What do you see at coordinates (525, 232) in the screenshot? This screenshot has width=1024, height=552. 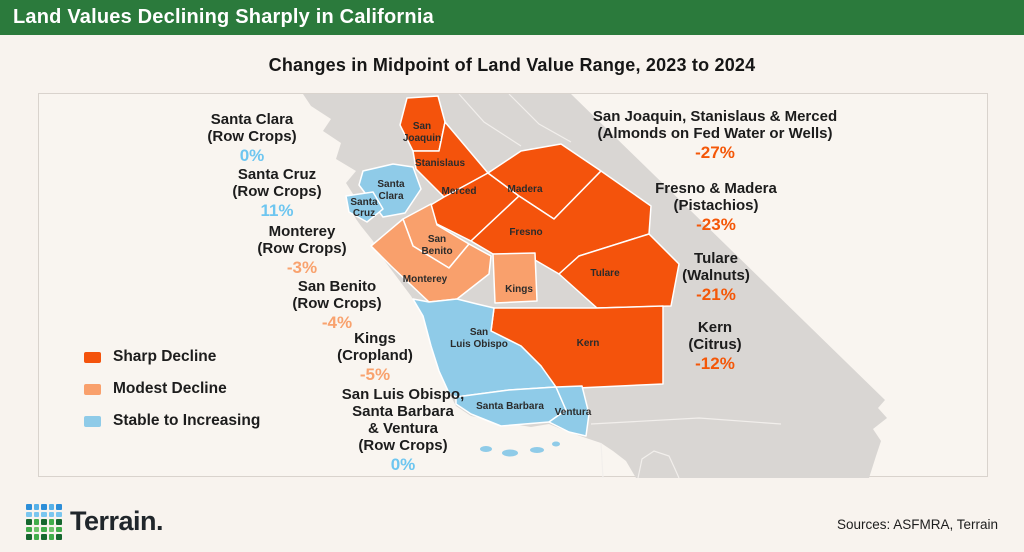 I see `label-fresno: Fresno` at bounding box center [525, 232].